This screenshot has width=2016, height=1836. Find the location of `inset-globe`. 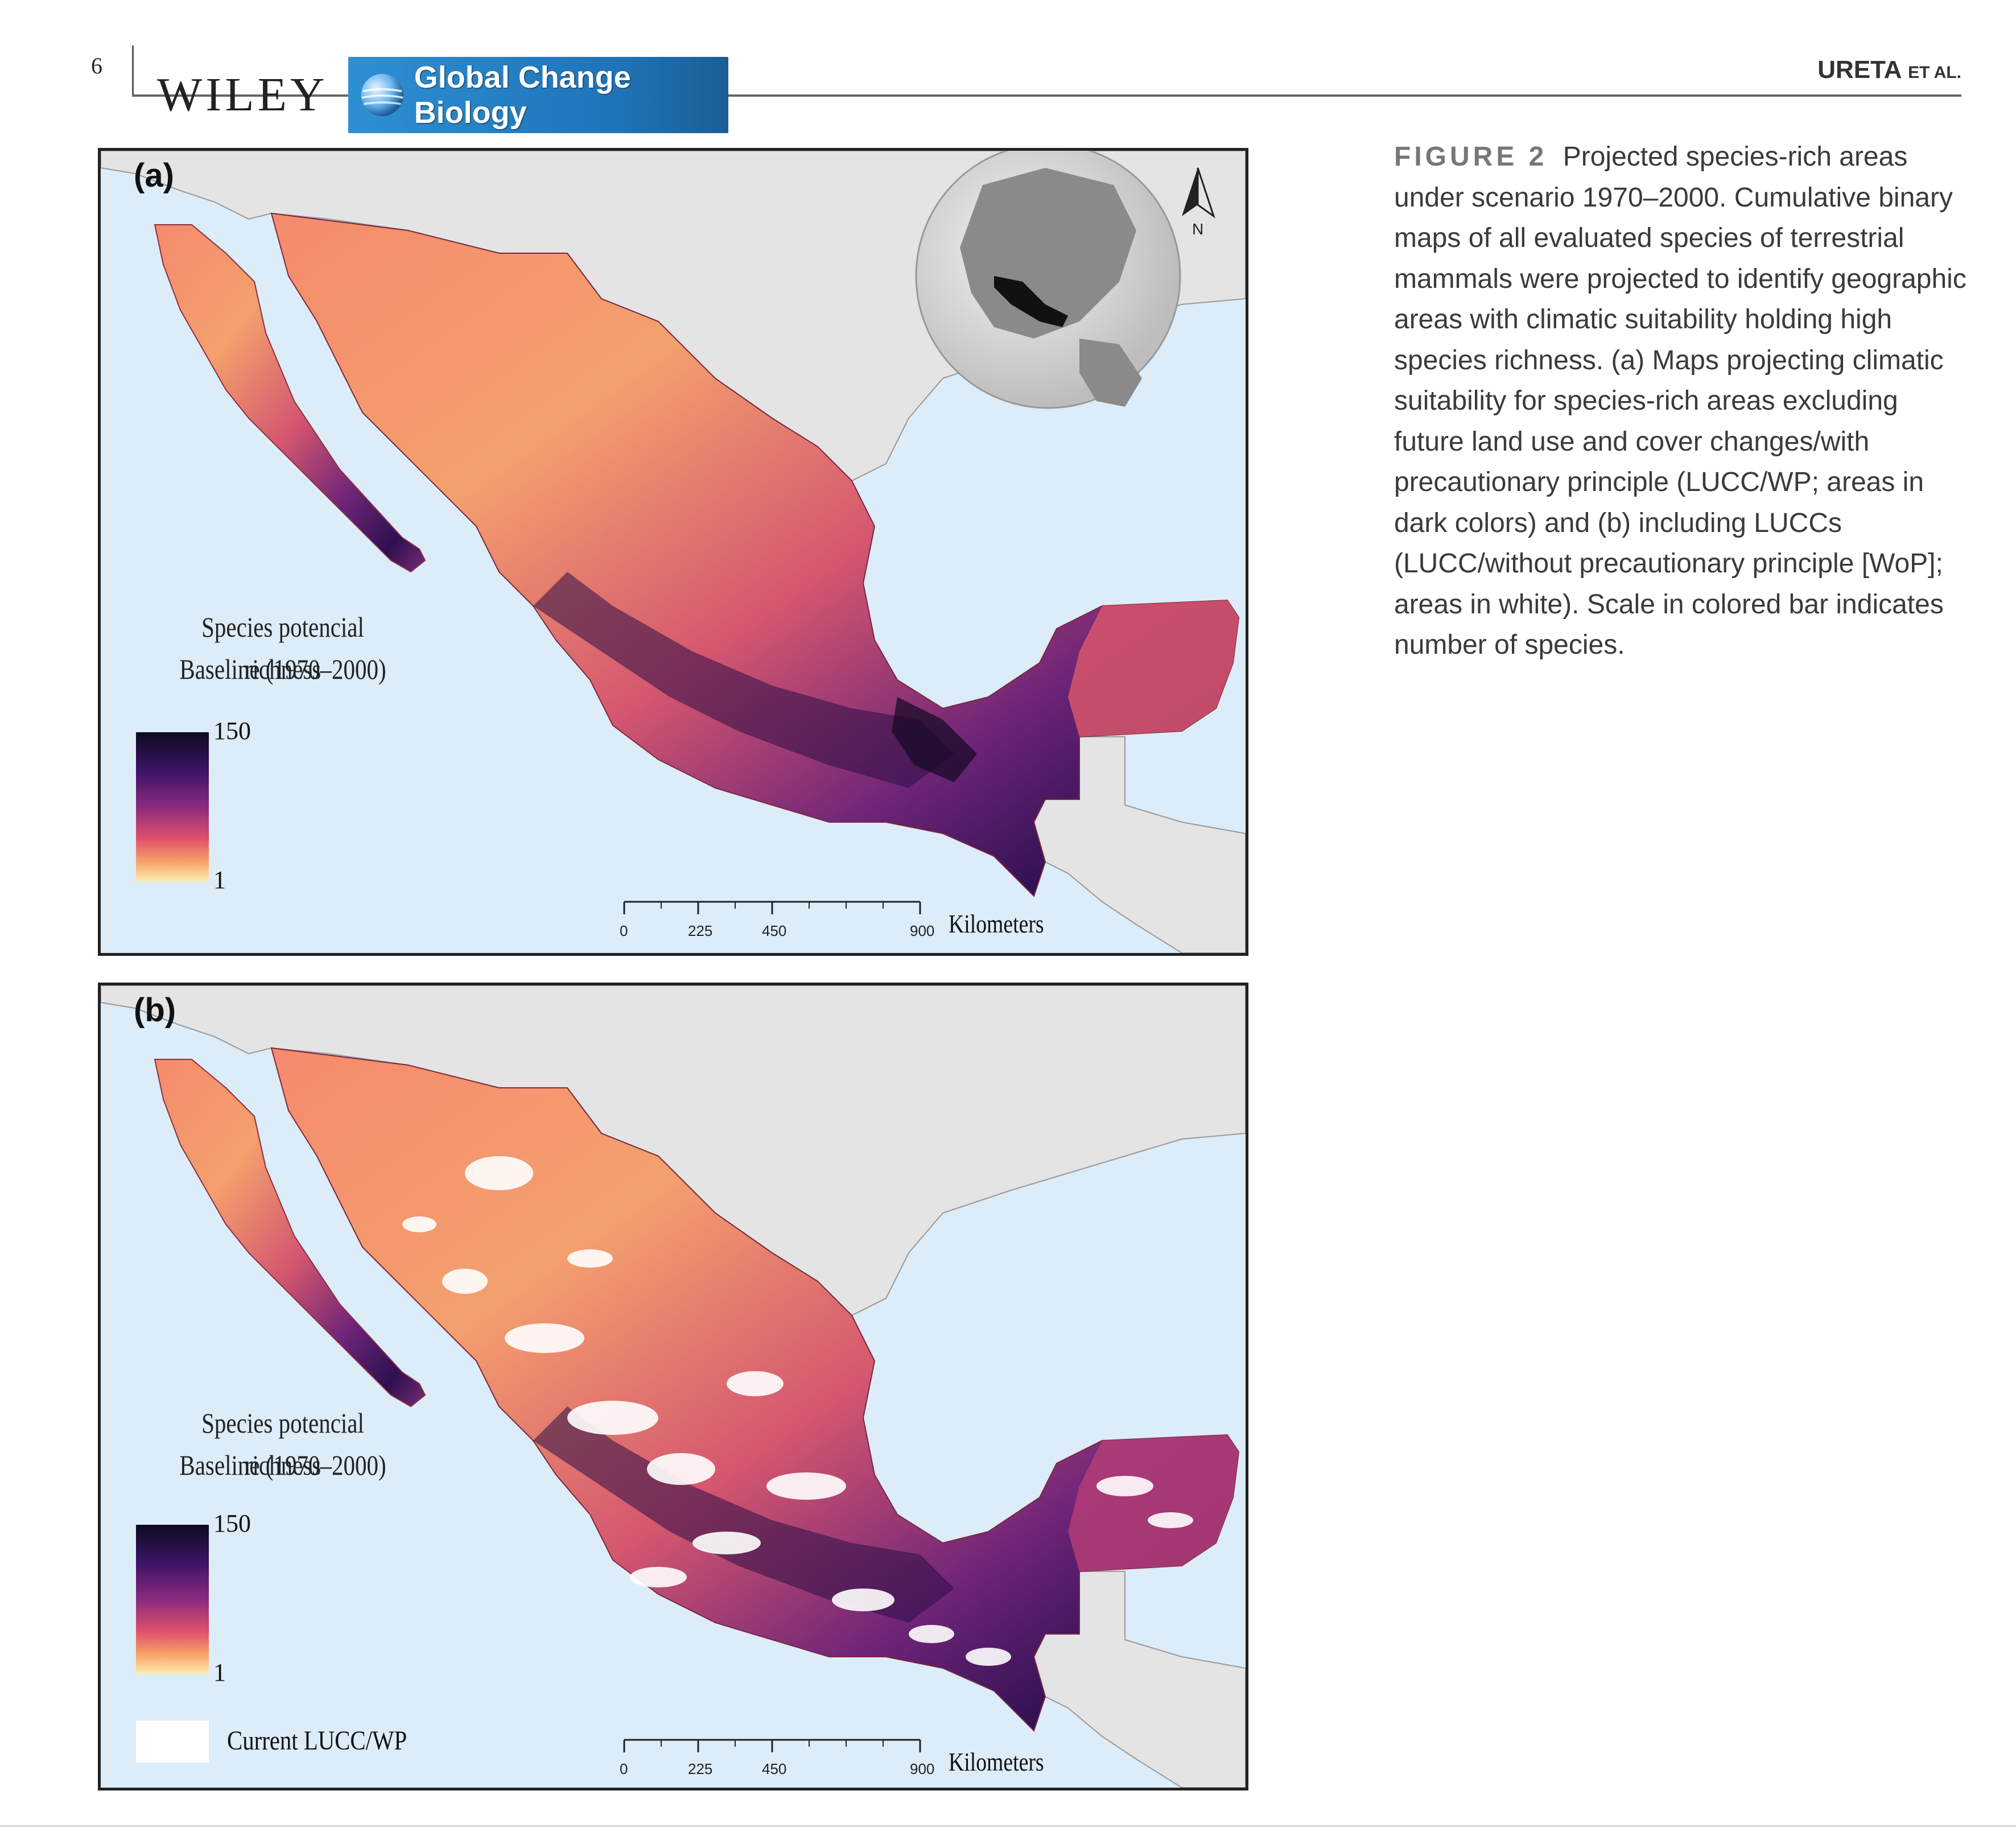

inset-globe is located at coordinates (1048, 280).